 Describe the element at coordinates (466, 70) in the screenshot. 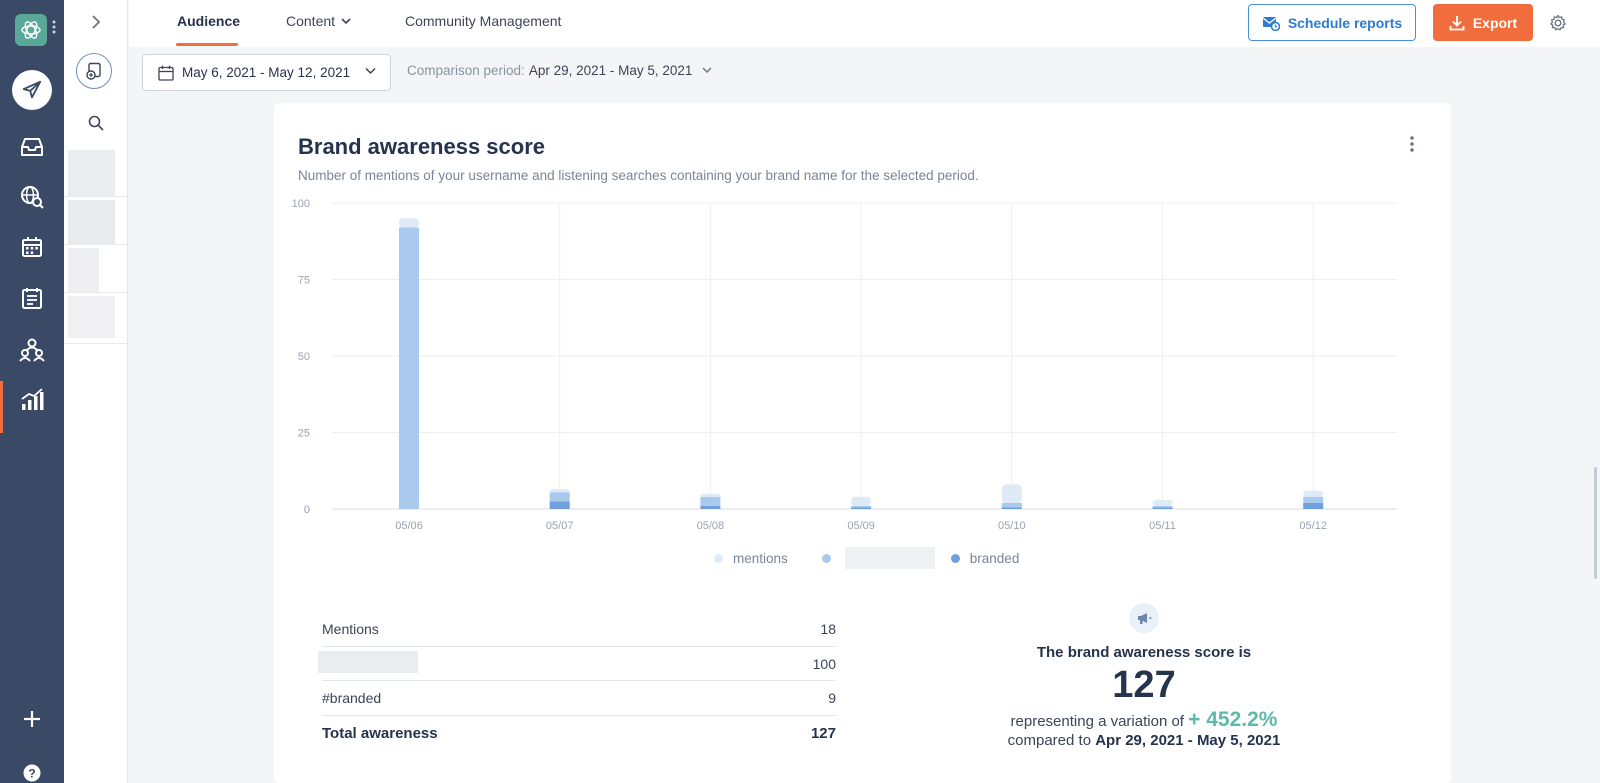

I see `comparison-label: Comparison period:` at that location.